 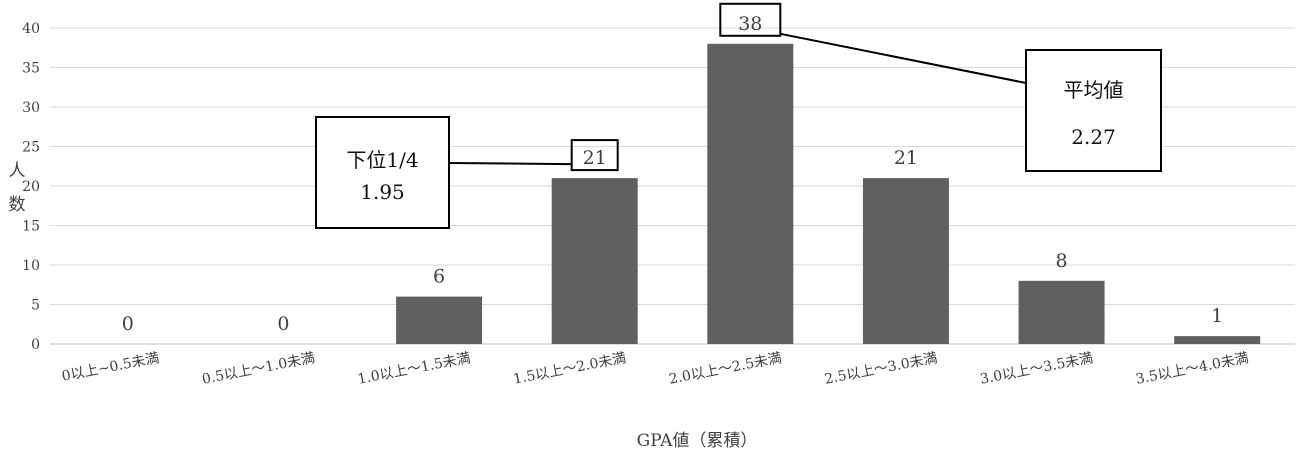 What do you see at coordinates (439, 277) in the screenshot?
I see `data-label: 6` at bounding box center [439, 277].